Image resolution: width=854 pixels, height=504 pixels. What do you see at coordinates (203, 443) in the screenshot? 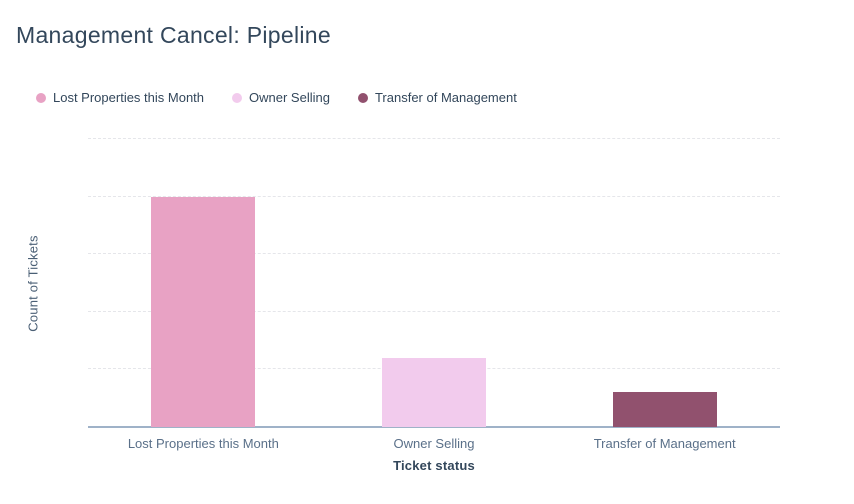
I see `x-axis-label-lost-properties-this-month: Lost Properties this Month` at bounding box center [203, 443].